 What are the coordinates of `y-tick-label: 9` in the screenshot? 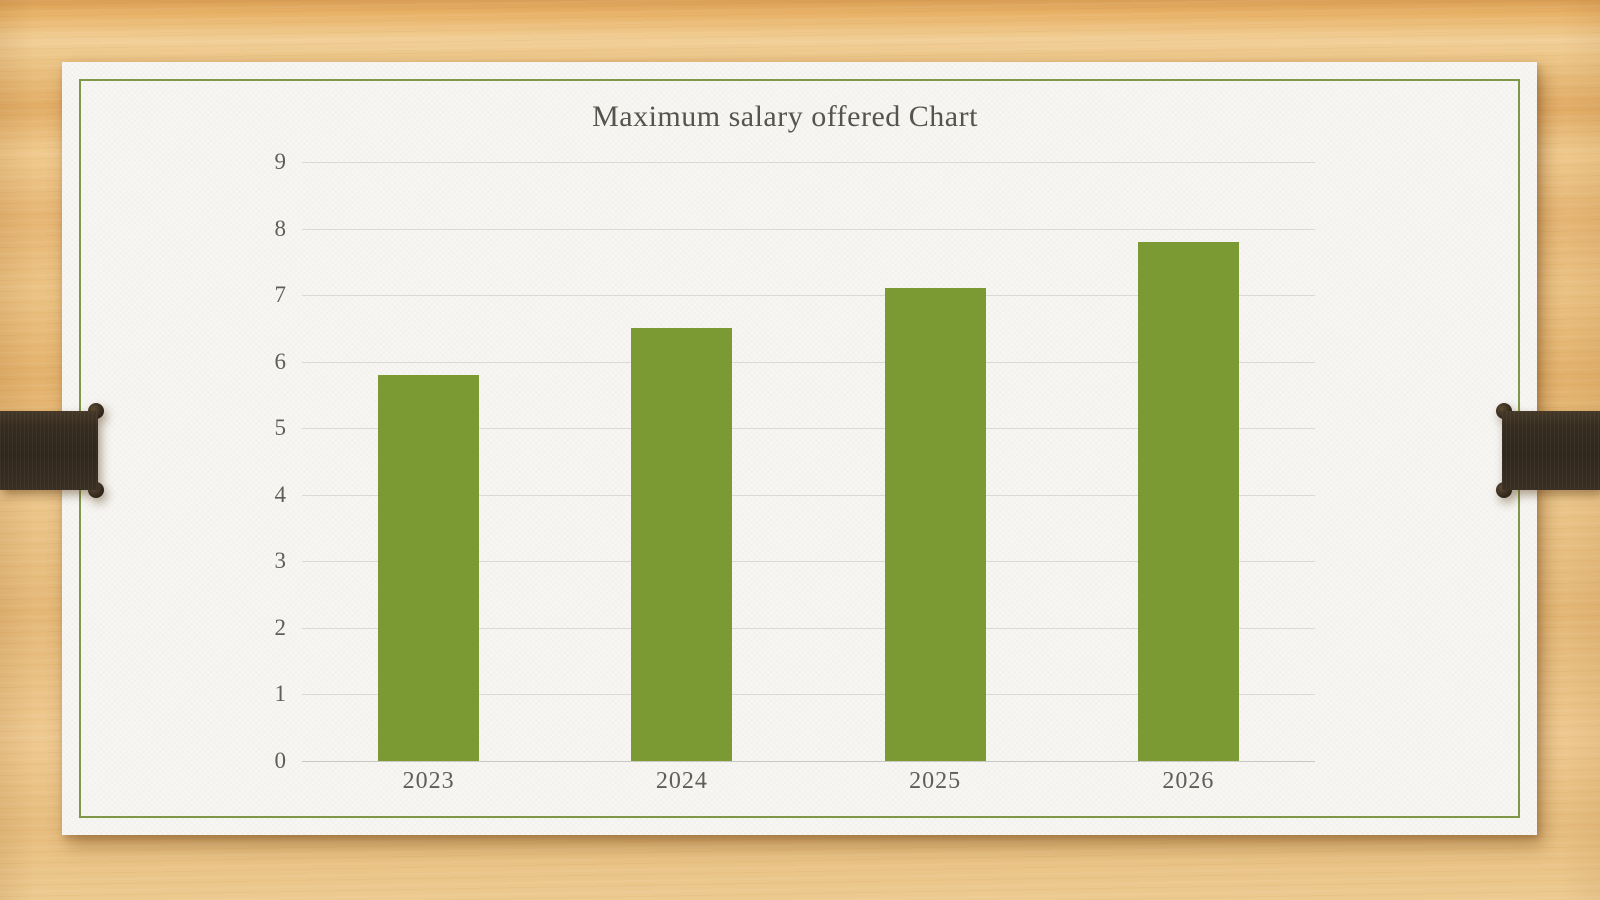 It's located at (280, 161).